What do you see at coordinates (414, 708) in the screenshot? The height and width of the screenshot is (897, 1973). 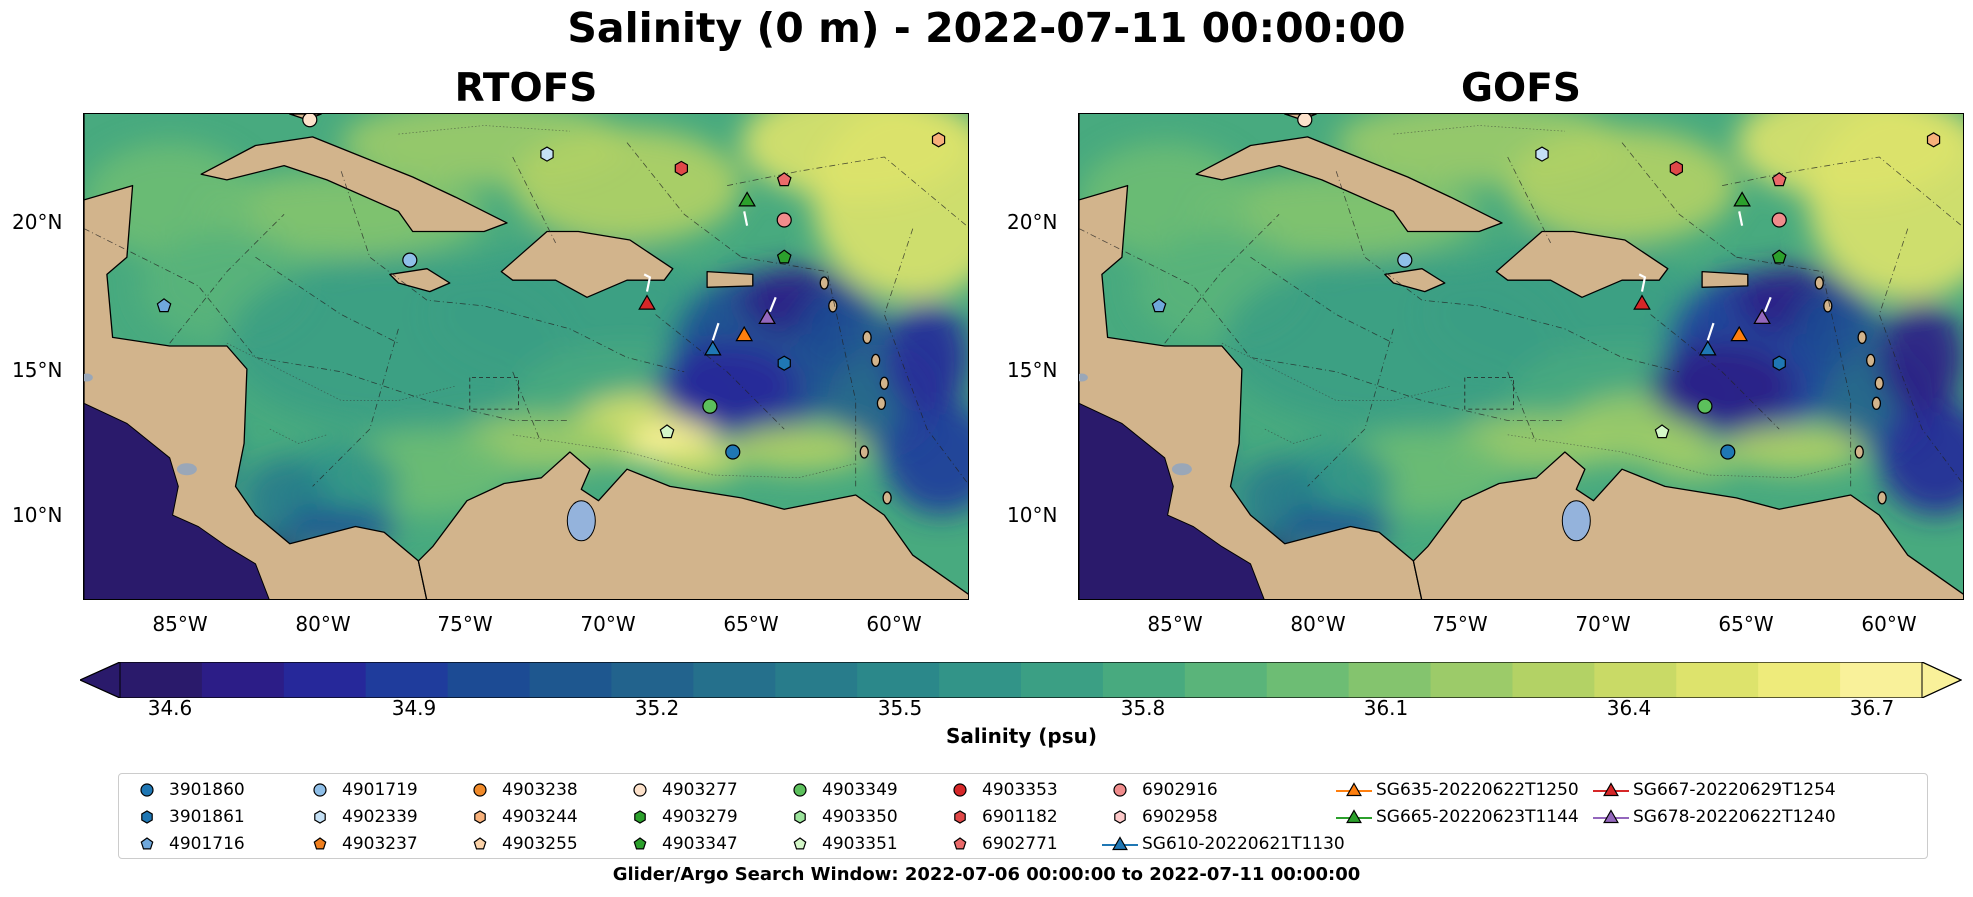 I see `cb-tick-1: 34.9` at bounding box center [414, 708].